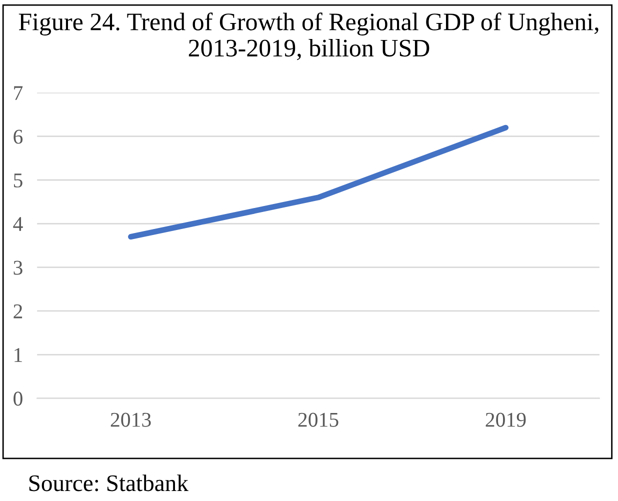  Describe the element at coordinates (130, 419) in the screenshot. I see `x-tick-label: 2013` at that location.